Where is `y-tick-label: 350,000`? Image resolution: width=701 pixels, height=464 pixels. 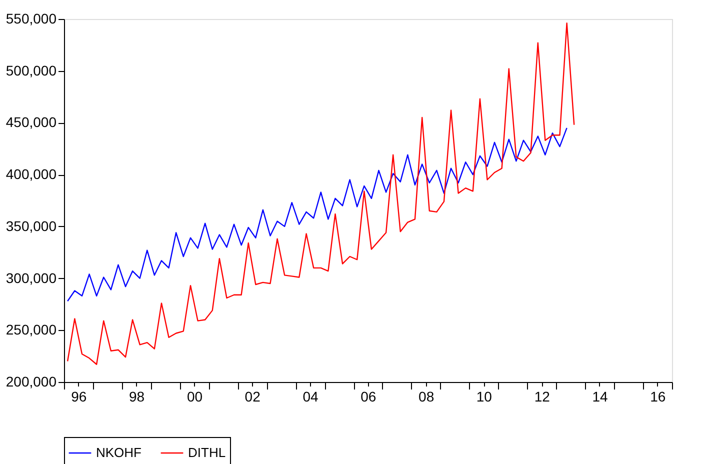
y-tick-label: 350,000 is located at coordinates (31, 226).